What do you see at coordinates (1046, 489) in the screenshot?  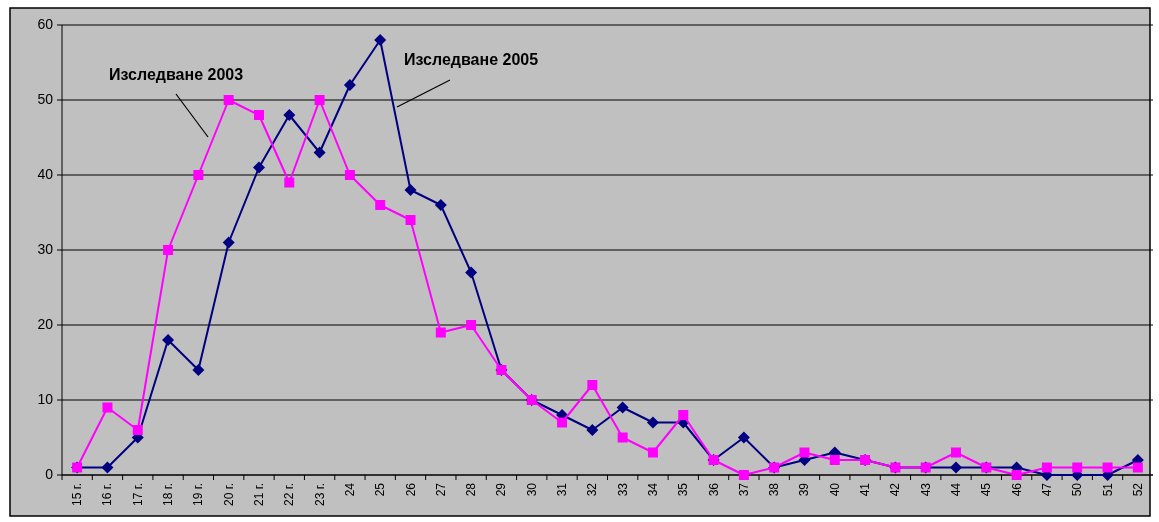 I see `x-tick-label: 47` at bounding box center [1046, 489].